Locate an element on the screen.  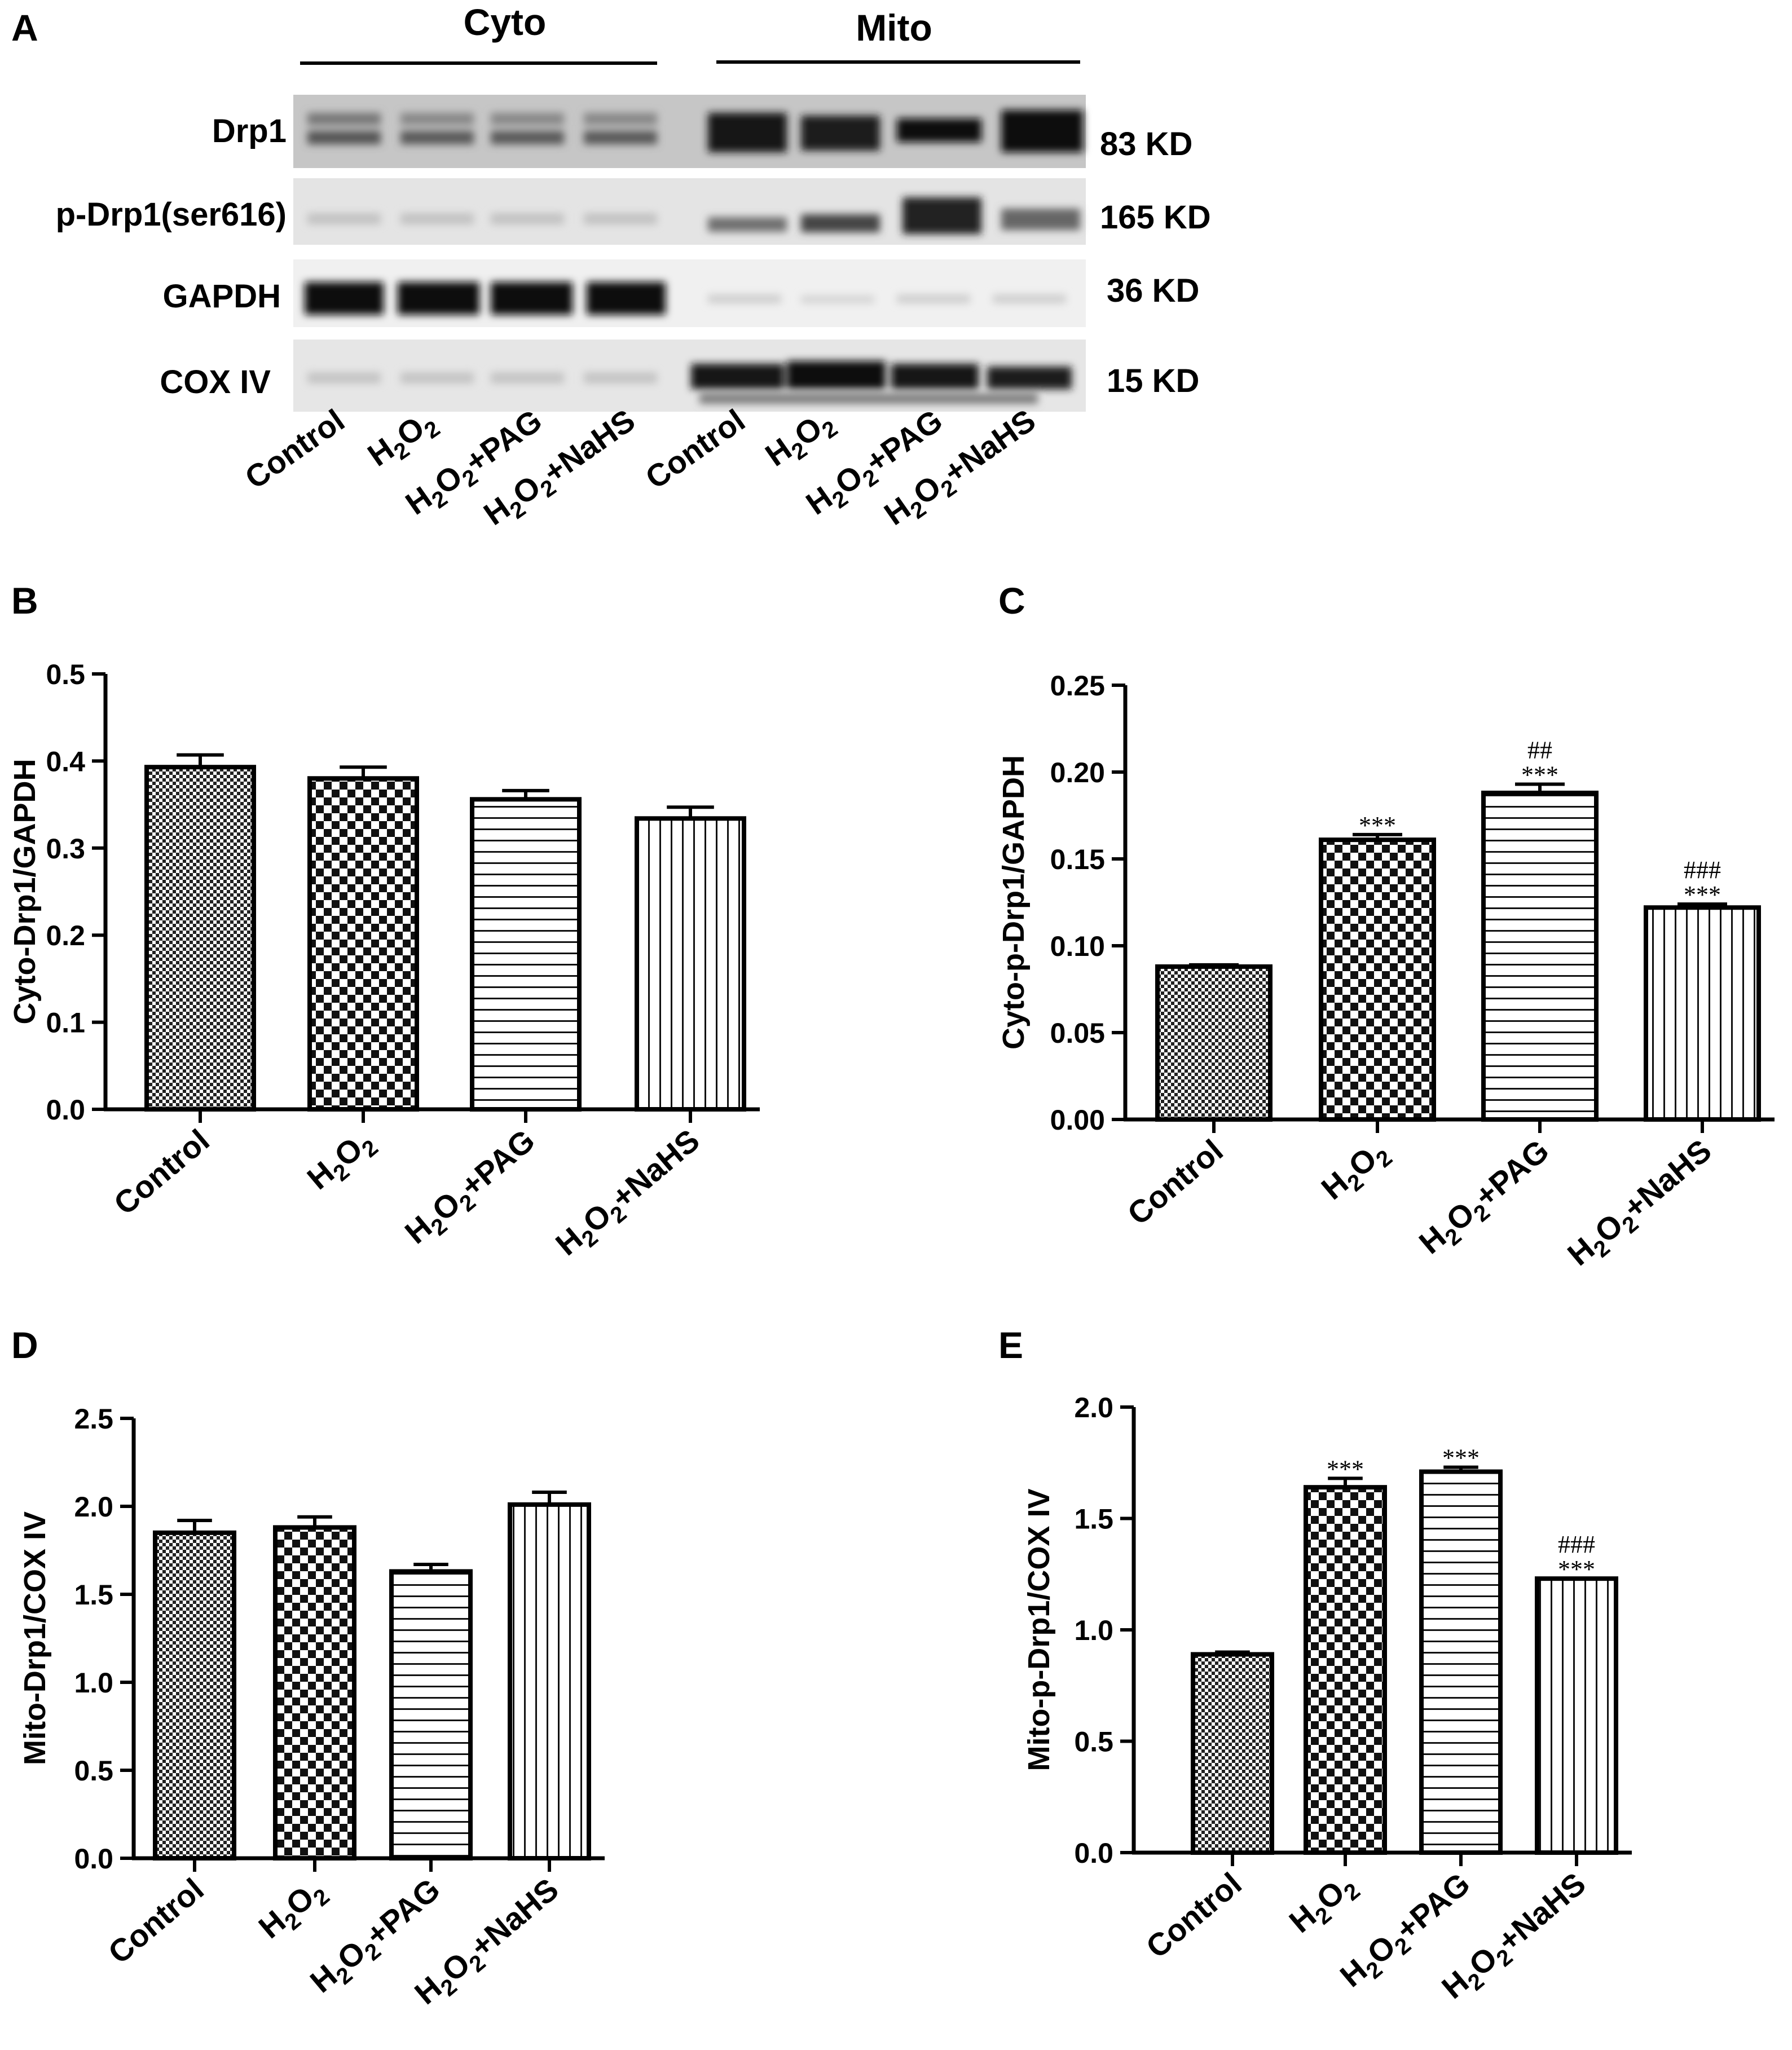
bands-drp1 is located at coordinates (695, 131).